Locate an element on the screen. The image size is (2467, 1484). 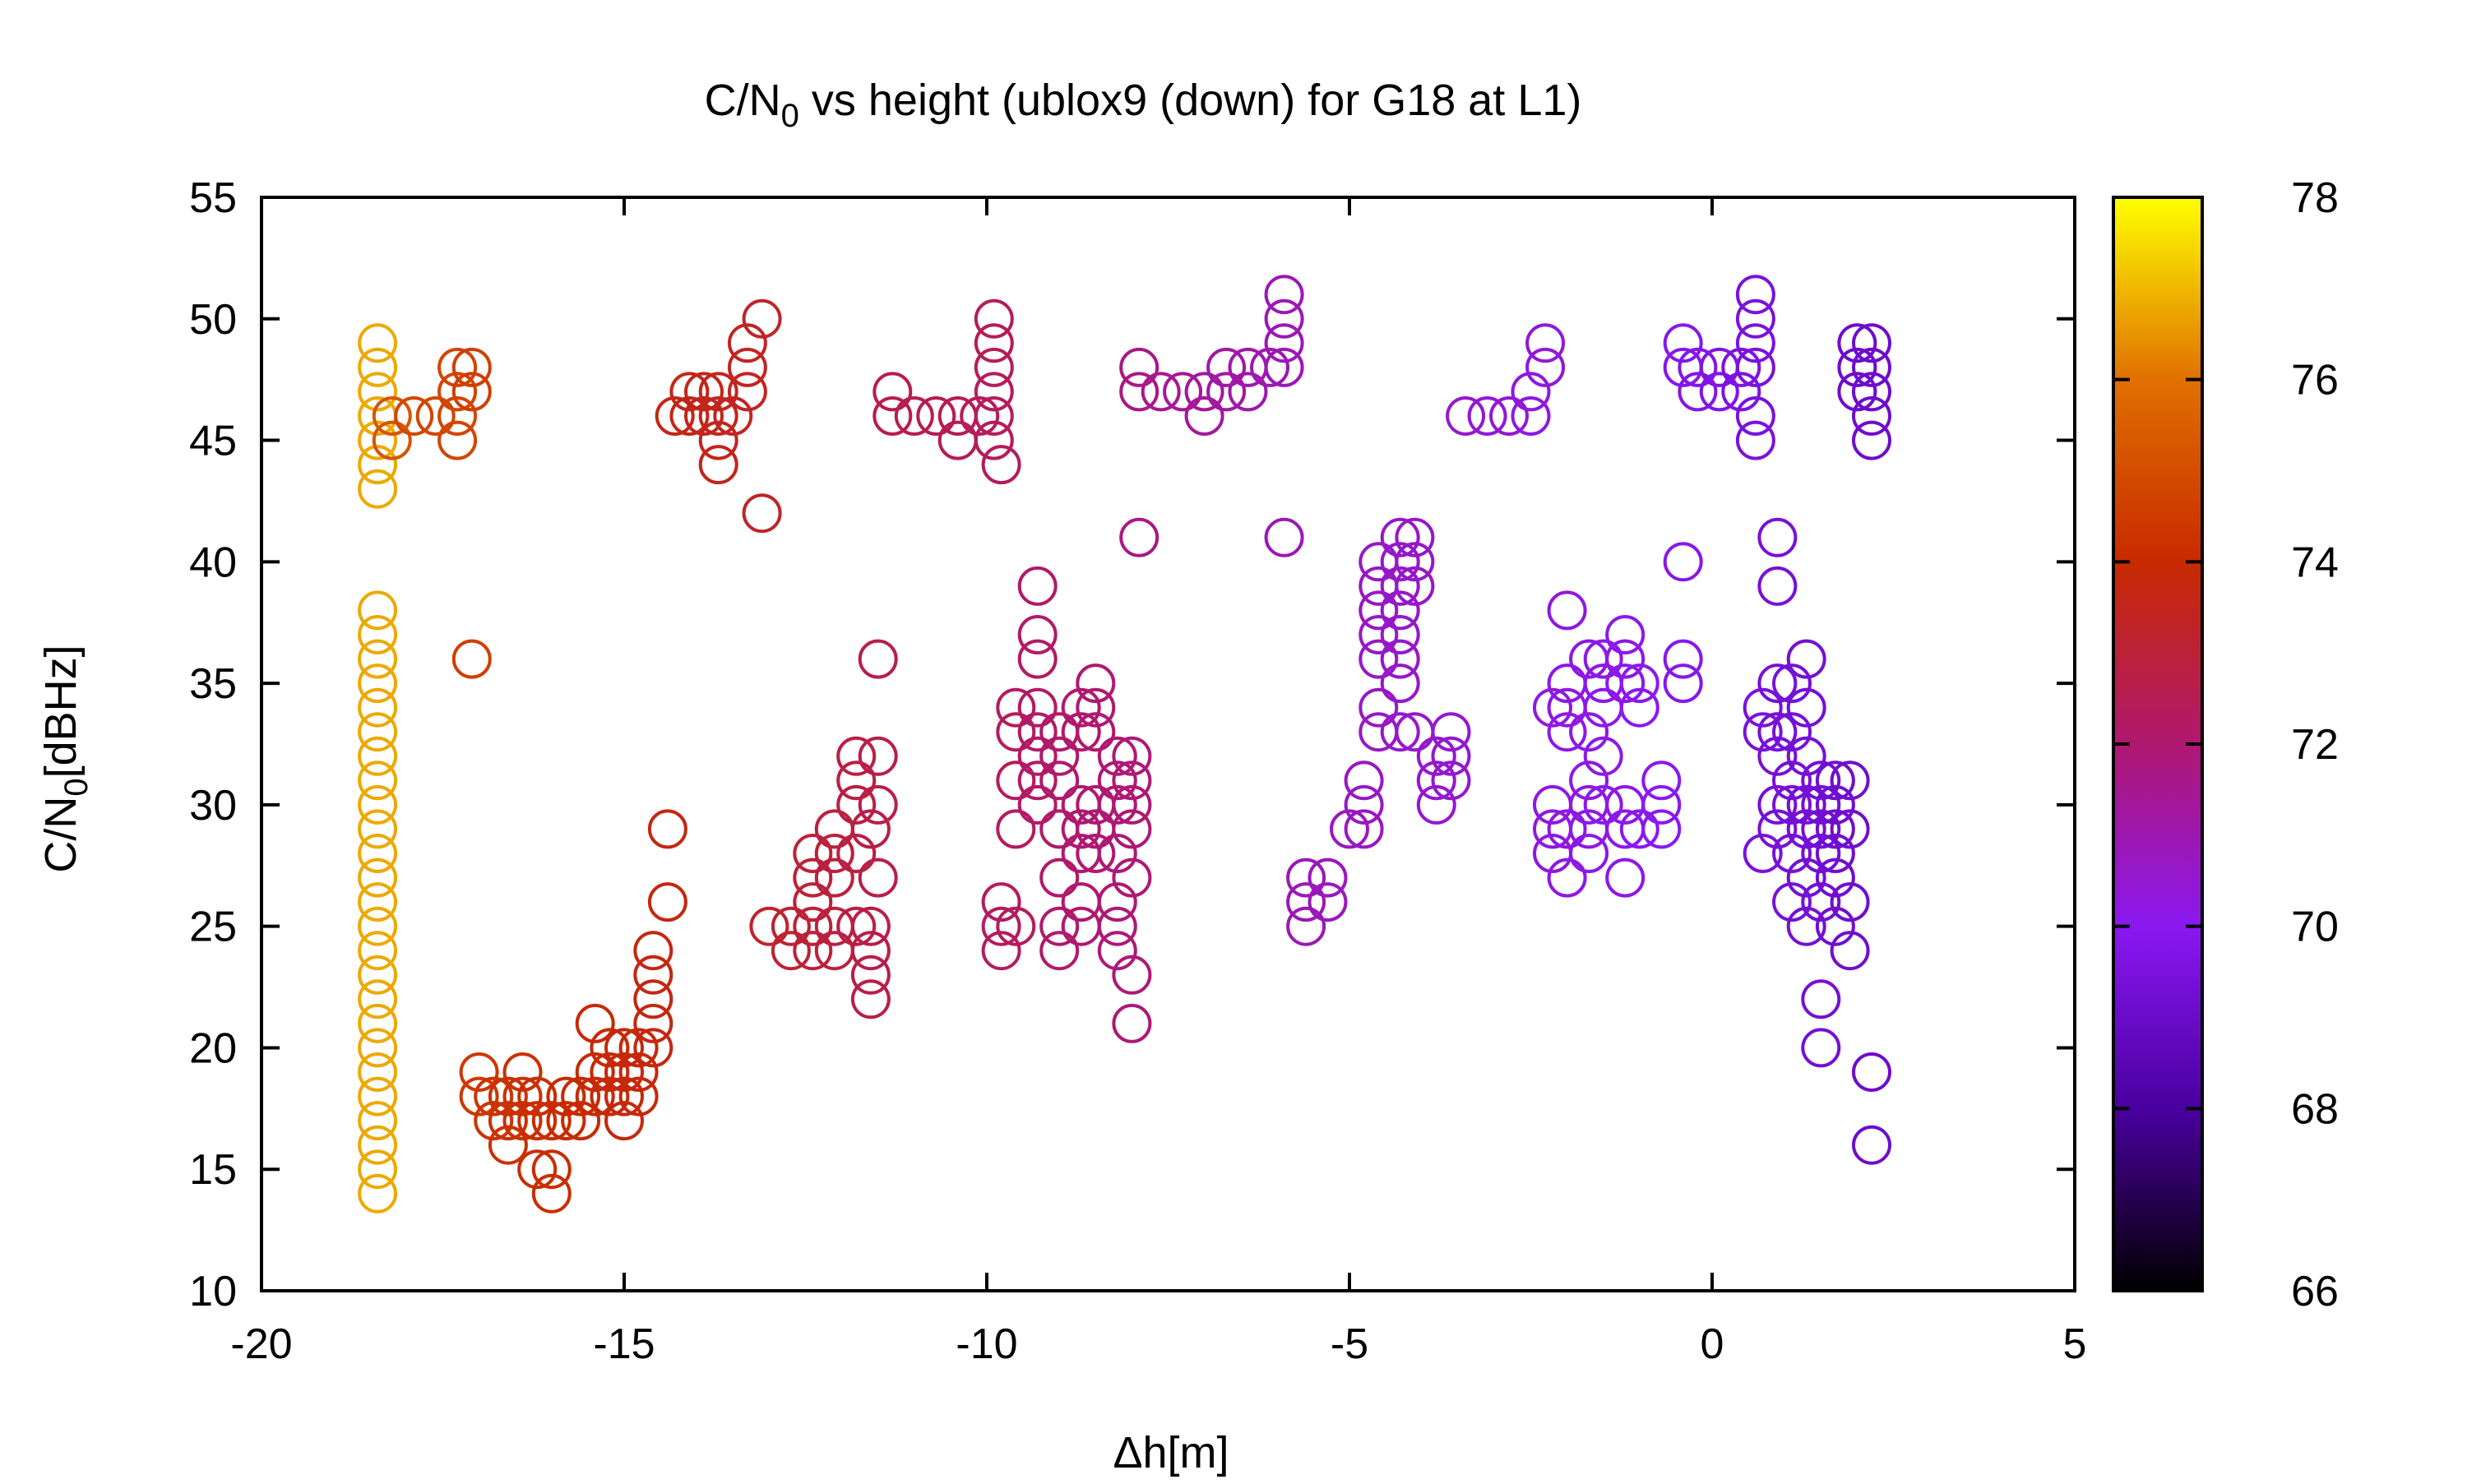
colorbar-tick-label: 66 is located at coordinates (2315, 1292).